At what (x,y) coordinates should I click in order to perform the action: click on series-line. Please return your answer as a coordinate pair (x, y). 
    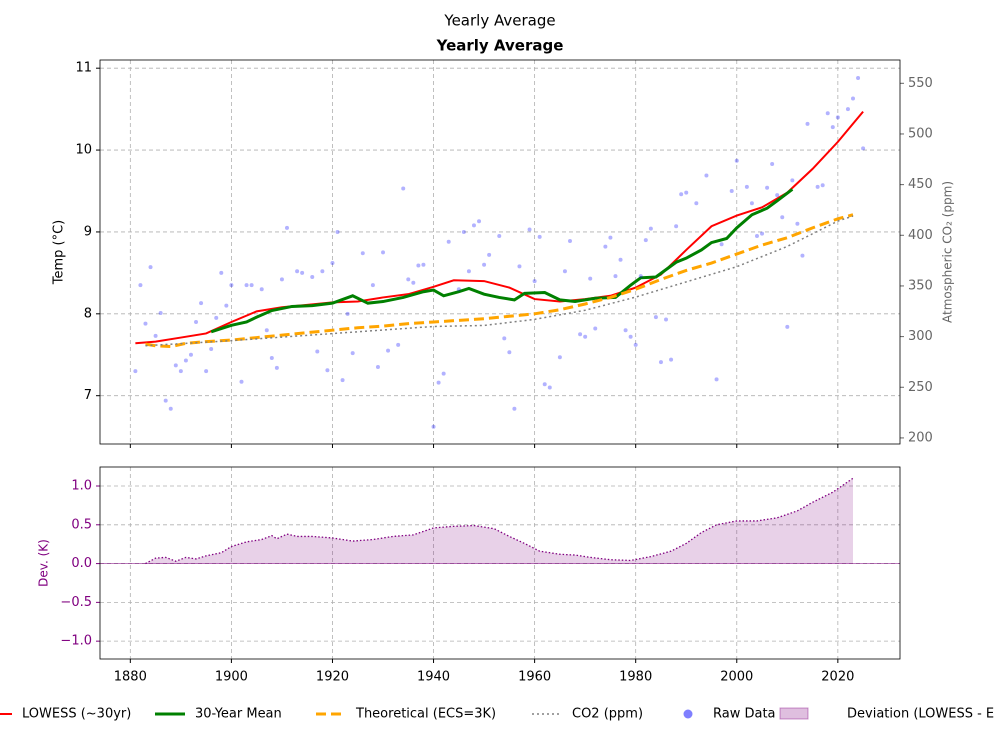
    Looking at the image, I should click on (502, 261).